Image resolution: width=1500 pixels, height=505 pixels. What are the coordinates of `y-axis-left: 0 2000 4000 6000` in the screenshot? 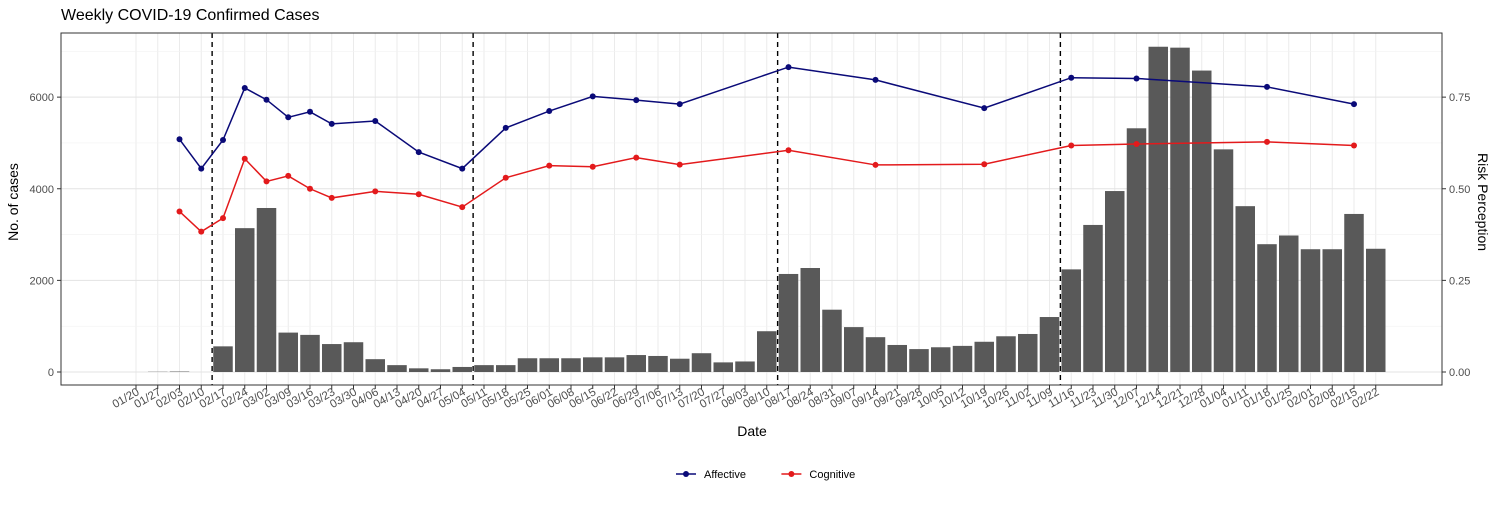 It's located at (45, 235).